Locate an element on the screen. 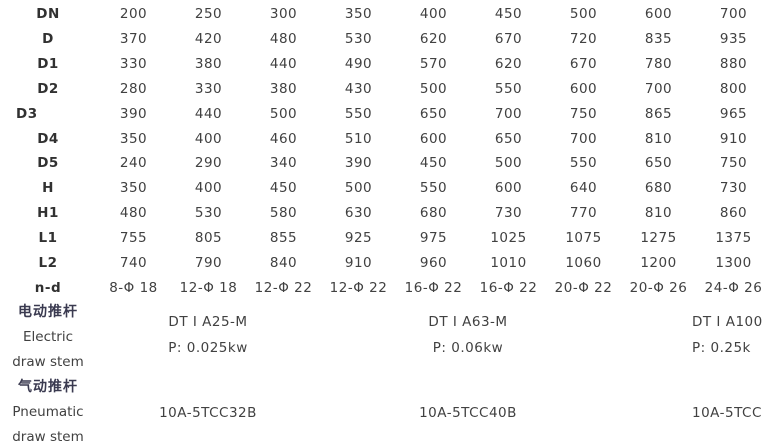 The image size is (762, 447). dimension-row: D4 350 400 460 510 600 650 700 810 910 is located at coordinates (381, 138).